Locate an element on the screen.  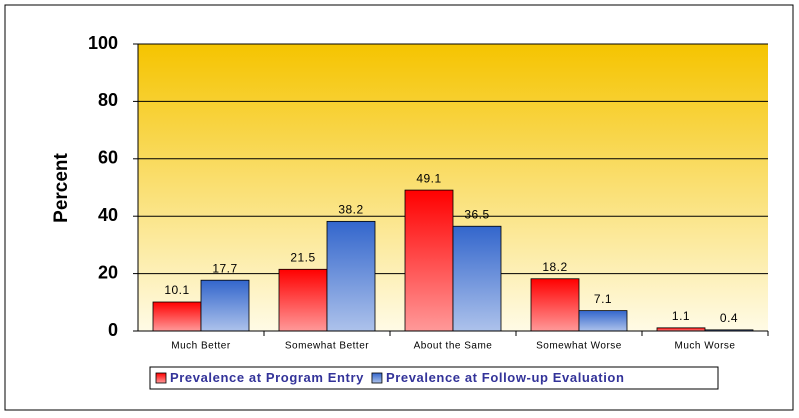
data-label: 38.2 is located at coordinates (350, 210).